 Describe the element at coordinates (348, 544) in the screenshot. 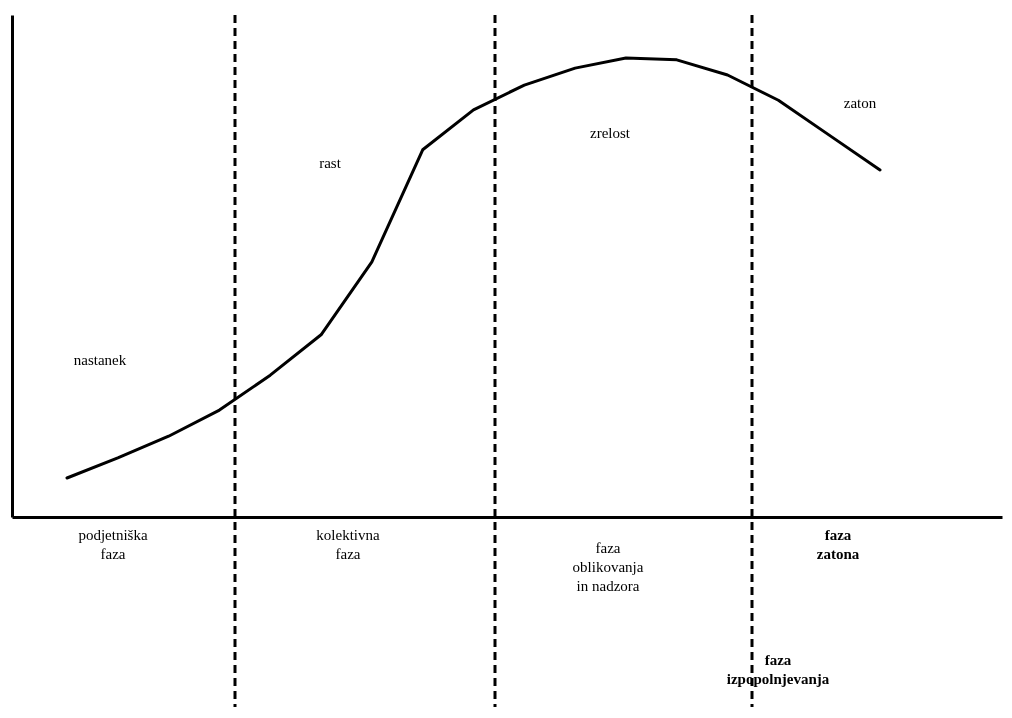

I see `text: kolektivna faza` at that location.